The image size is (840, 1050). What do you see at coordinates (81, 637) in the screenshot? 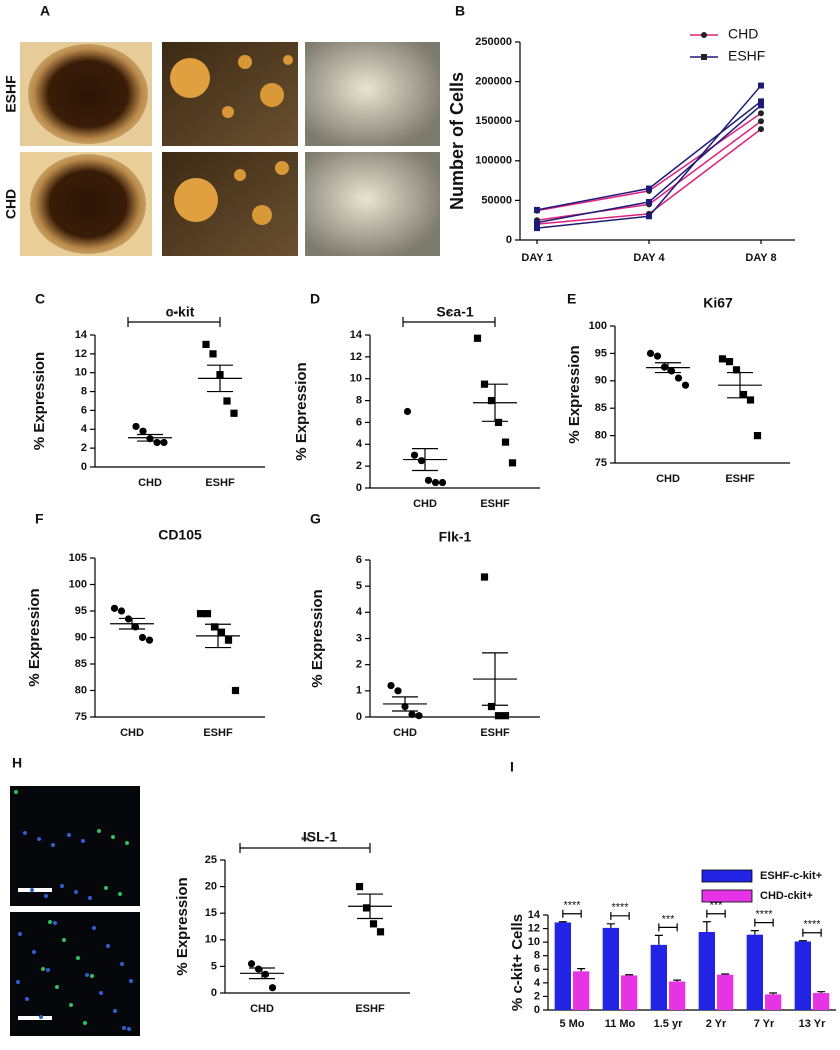
I see `y-tick-label: 90` at bounding box center [81, 637].